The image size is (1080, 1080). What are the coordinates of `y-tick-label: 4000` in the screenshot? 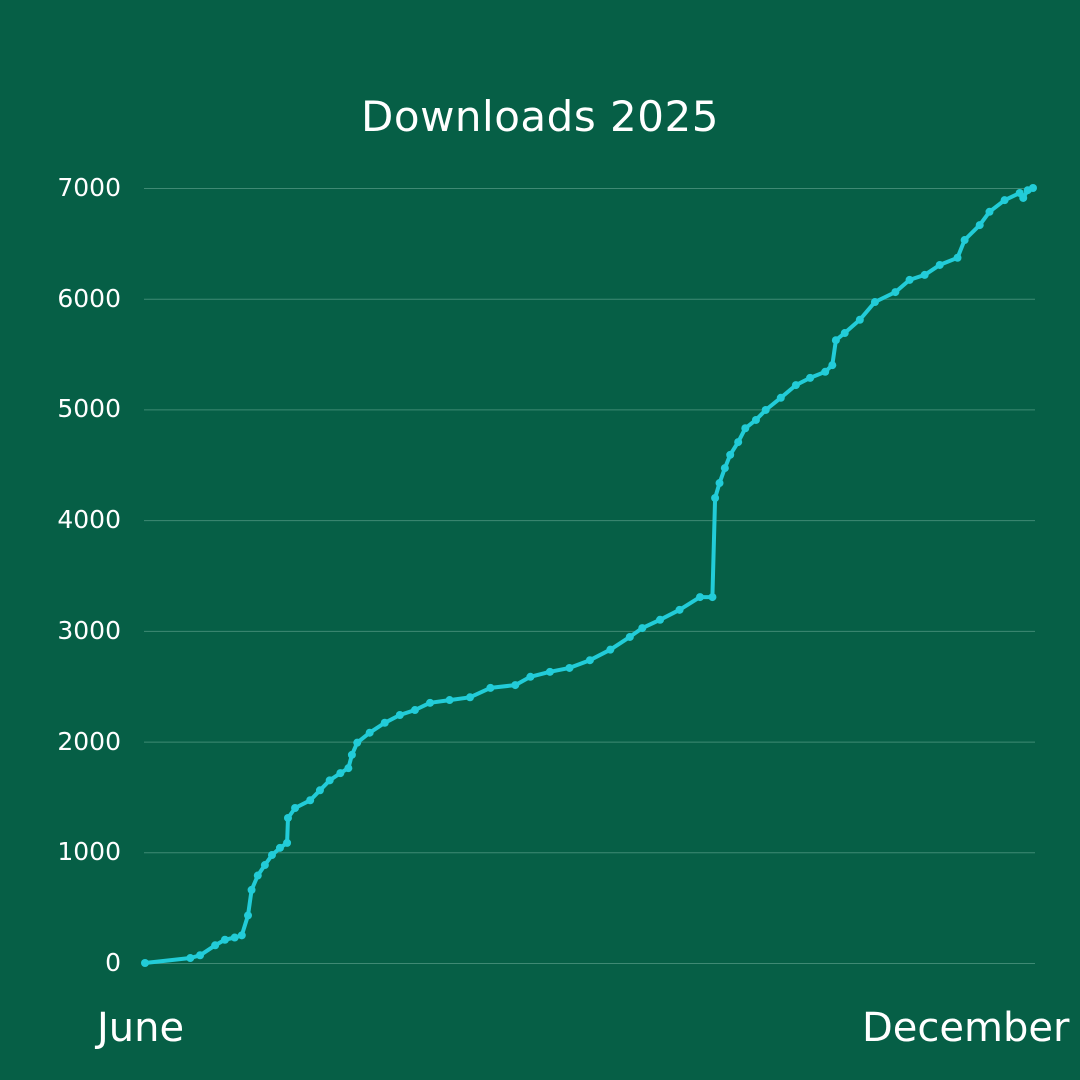 It's located at (89, 520).